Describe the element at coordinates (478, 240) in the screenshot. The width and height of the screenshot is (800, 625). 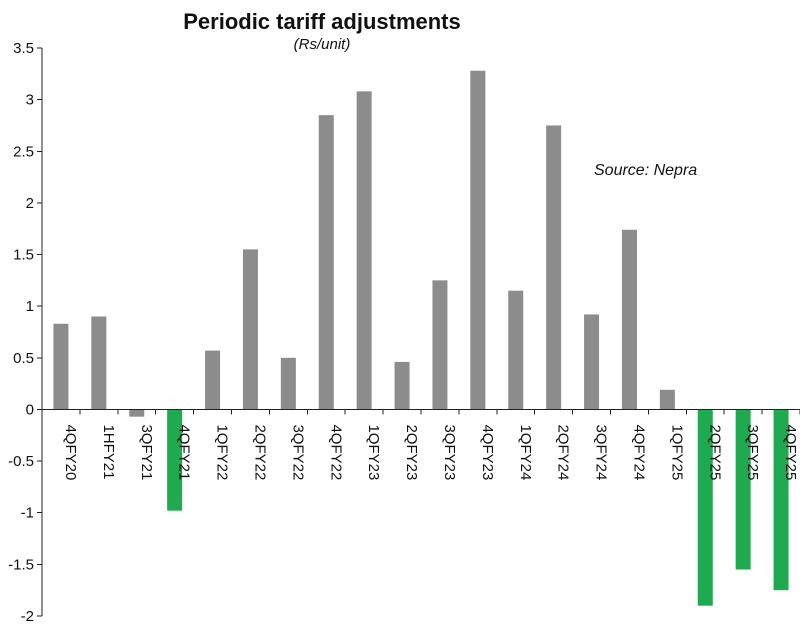
I see `bar-4QFY23` at that location.